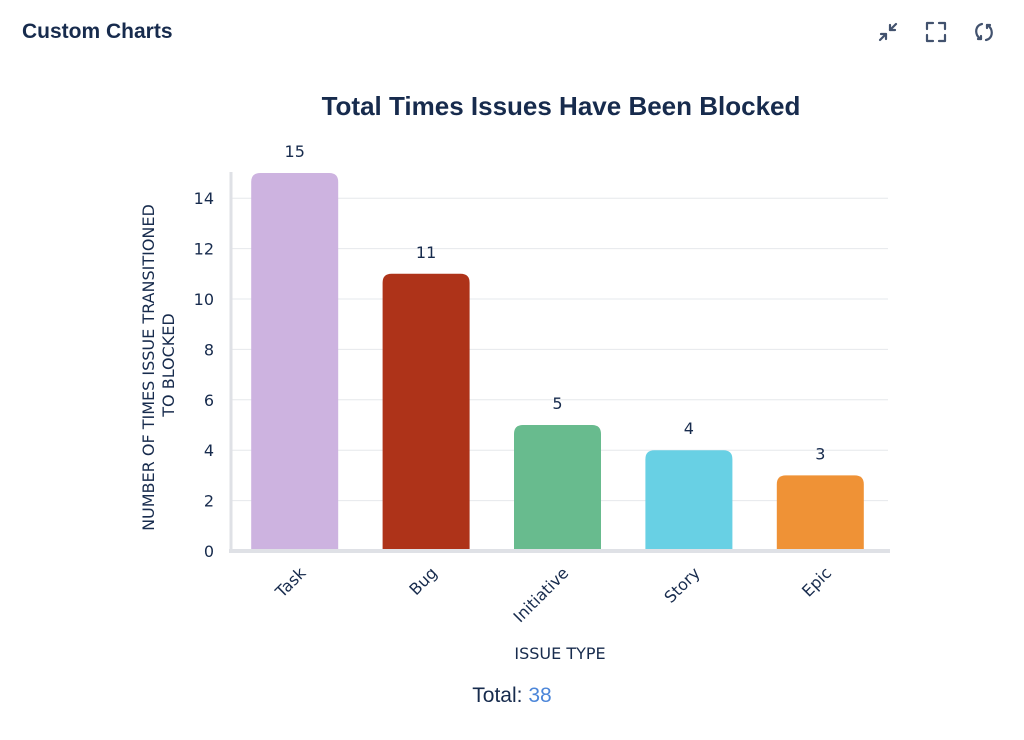  What do you see at coordinates (295, 151) in the screenshot?
I see `data-label-task: 15` at bounding box center [295, 151].